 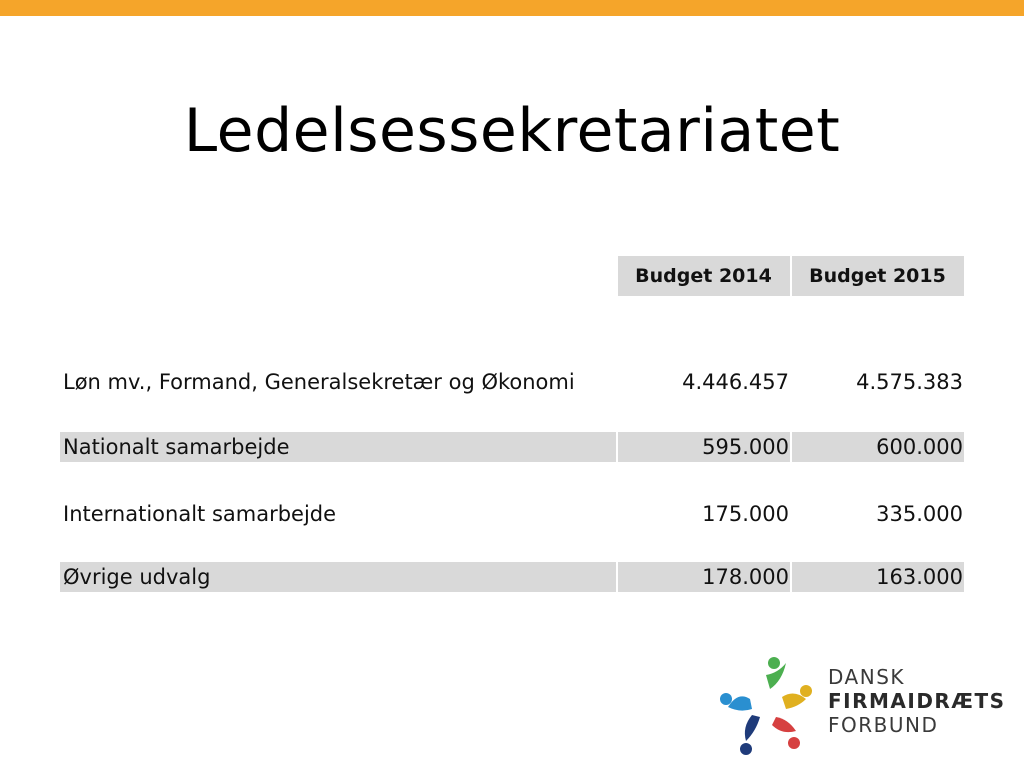 I want to click on row-budget-2015: 335.000, so click(x=919, y=514).